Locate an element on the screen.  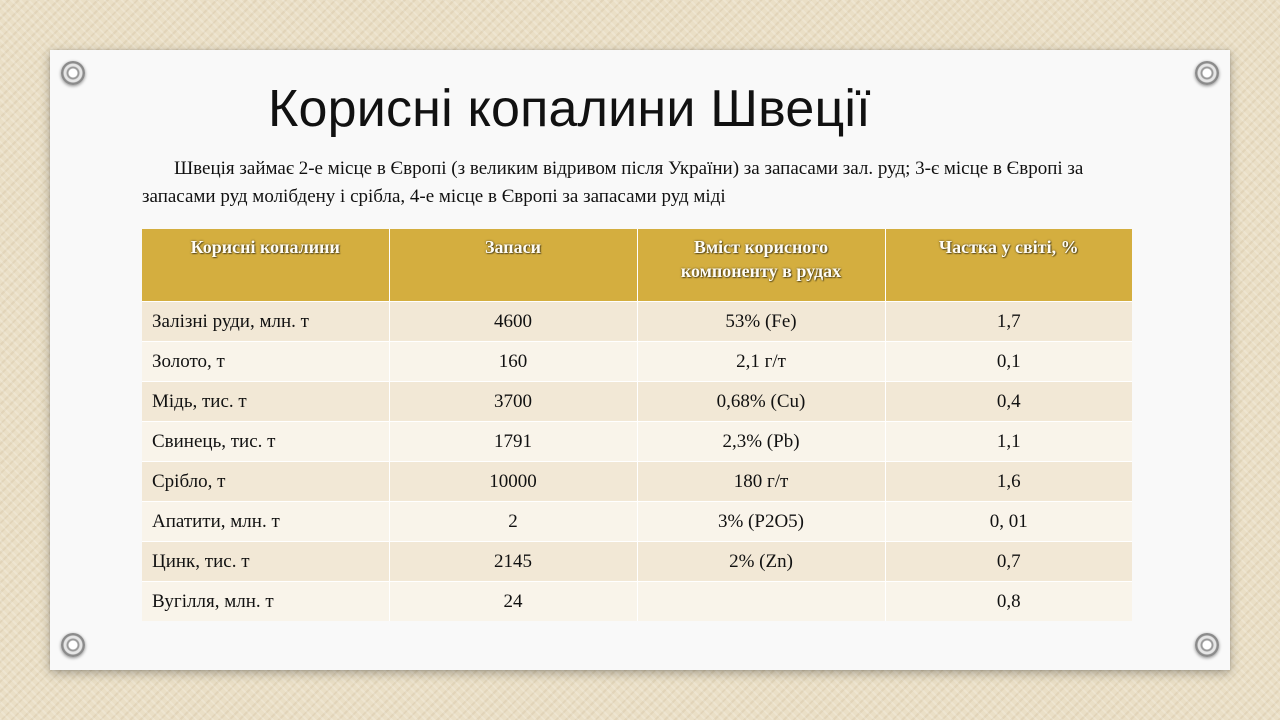
cell-content: 53% (Fe) is located at coordinates (761, 321).